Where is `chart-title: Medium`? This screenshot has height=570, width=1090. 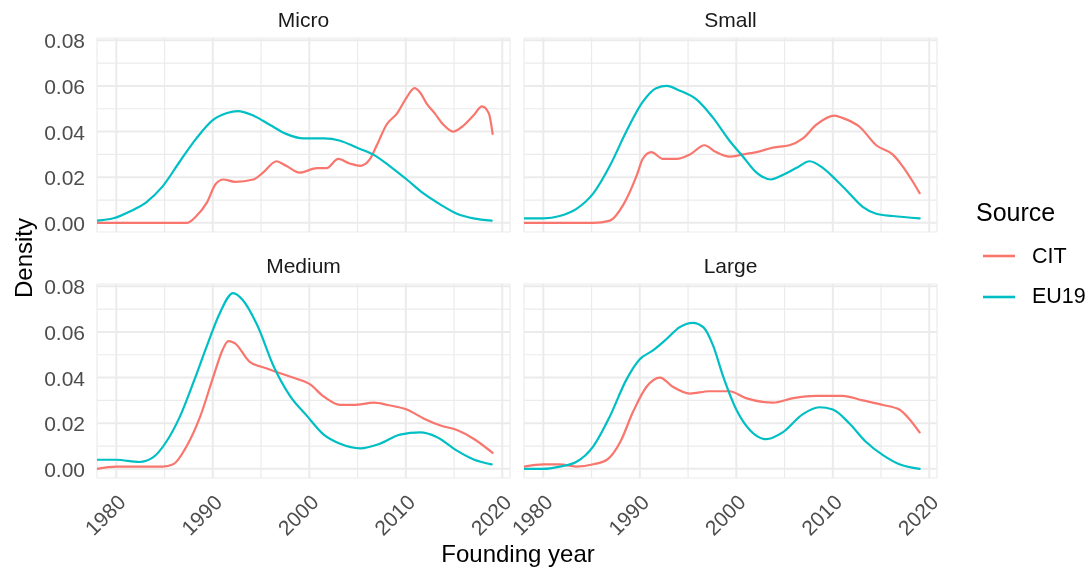
chart-title: Medium is located at coordinates (303, 266).